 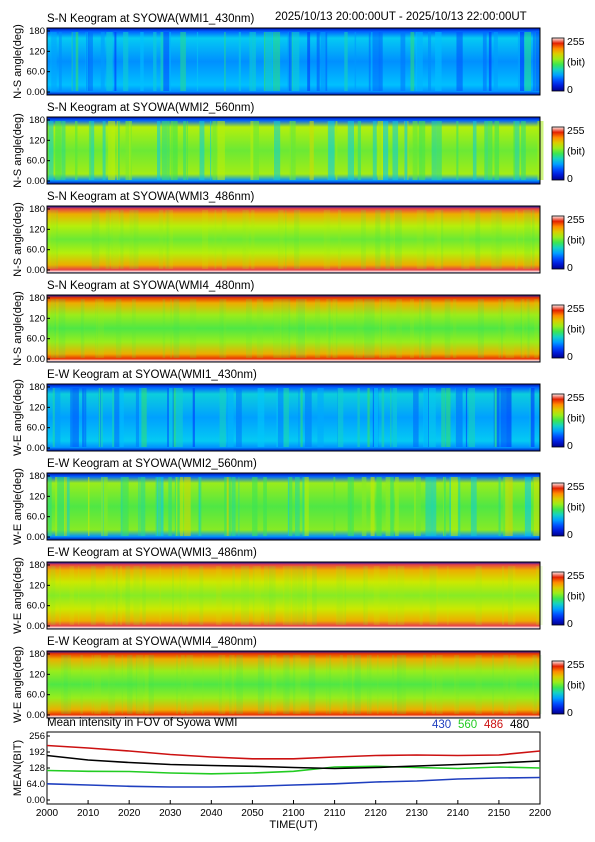 I want to click on keogram-title: E-W Keogram at SYOWA(WMI4_480nm), so click(x=152, y=642).